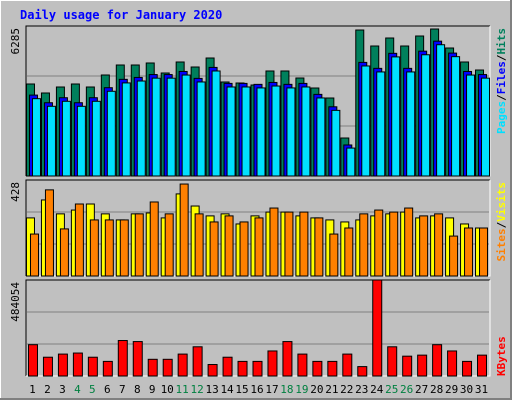  What do you see at coordinates (62, 389) in the screenshot?
I see `x-tick-label: 3` at bounding box center [62, 389].